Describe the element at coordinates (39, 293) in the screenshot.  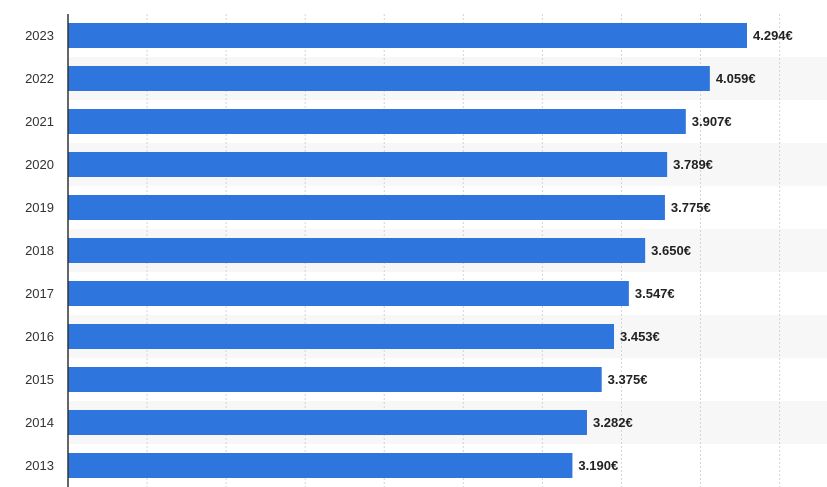
I see `category-label-2017: 2017` at that location.